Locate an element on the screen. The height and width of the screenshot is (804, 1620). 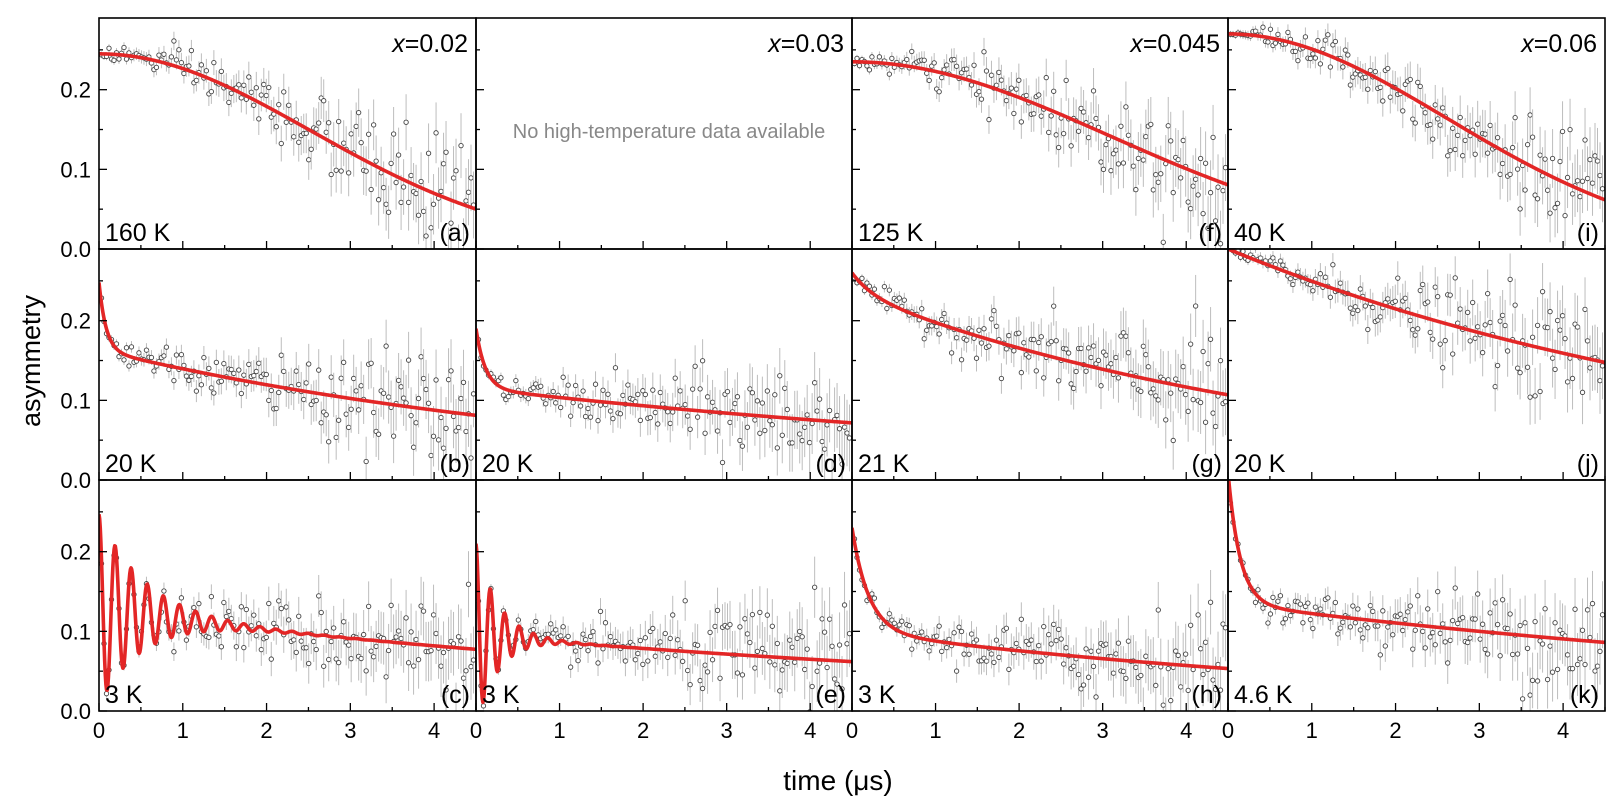
temperature-label: 21 K is located at coordinates (884, 464).